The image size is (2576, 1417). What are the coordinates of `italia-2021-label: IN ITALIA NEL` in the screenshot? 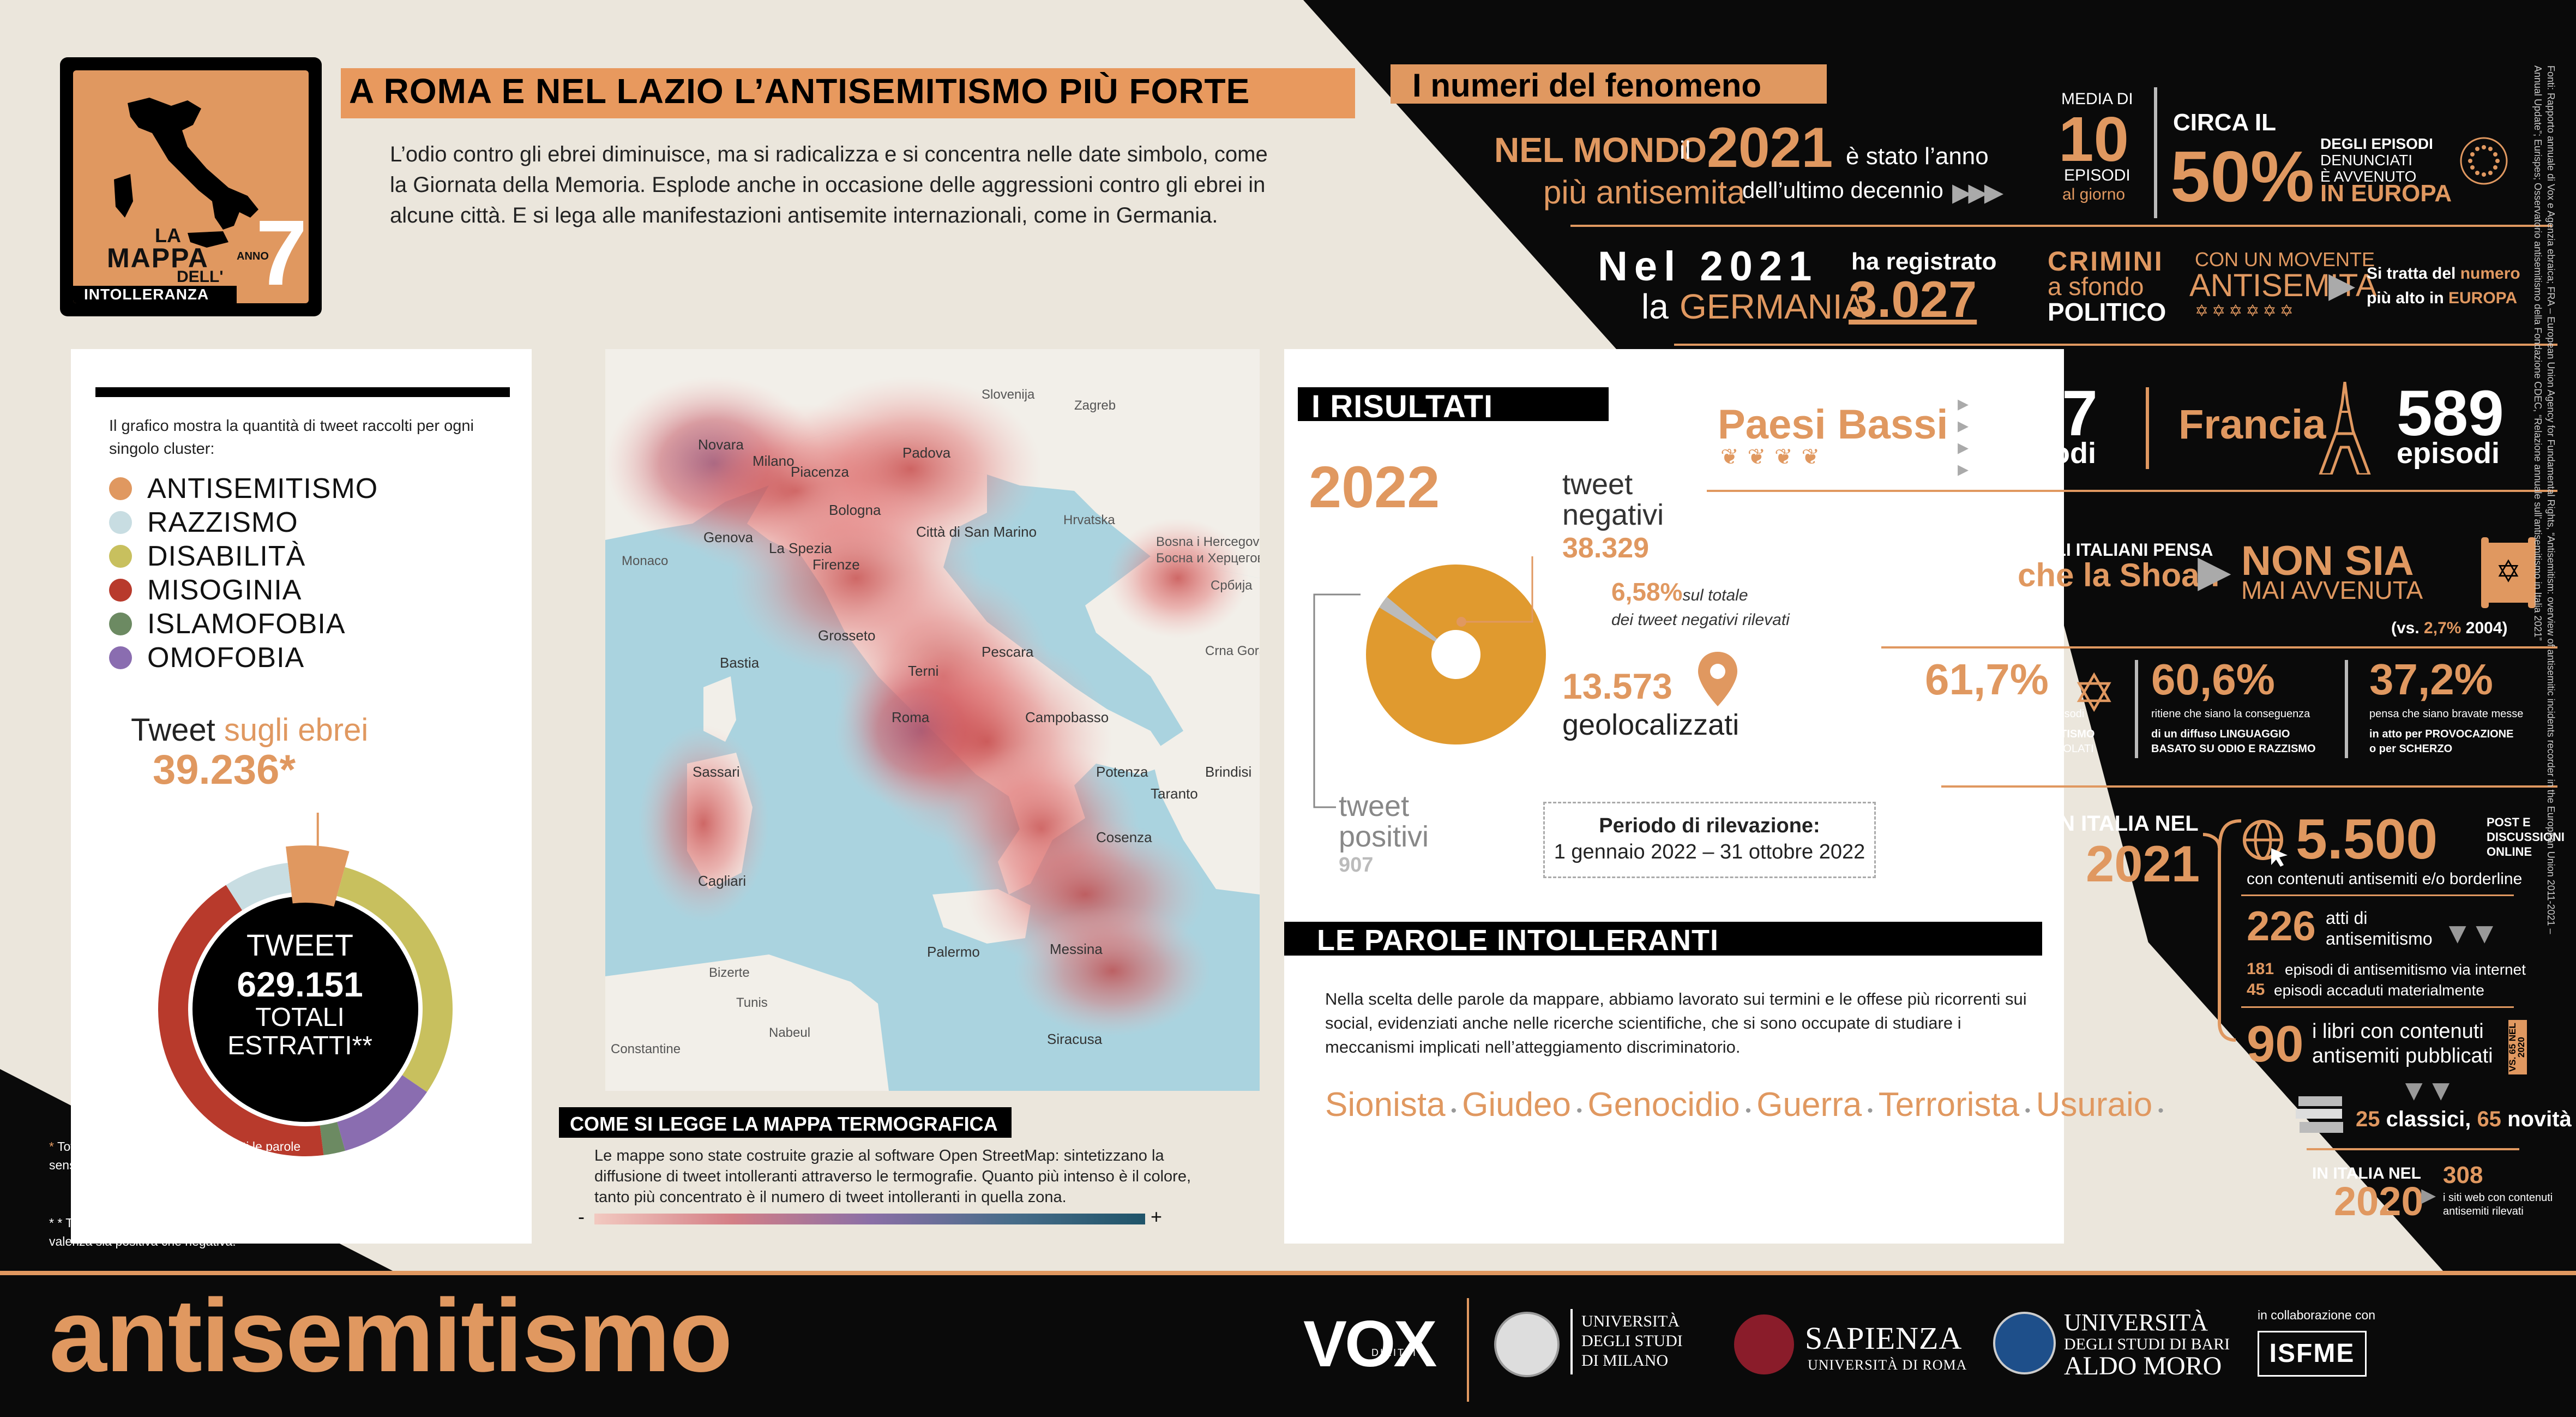 It's located at (2126, 824).